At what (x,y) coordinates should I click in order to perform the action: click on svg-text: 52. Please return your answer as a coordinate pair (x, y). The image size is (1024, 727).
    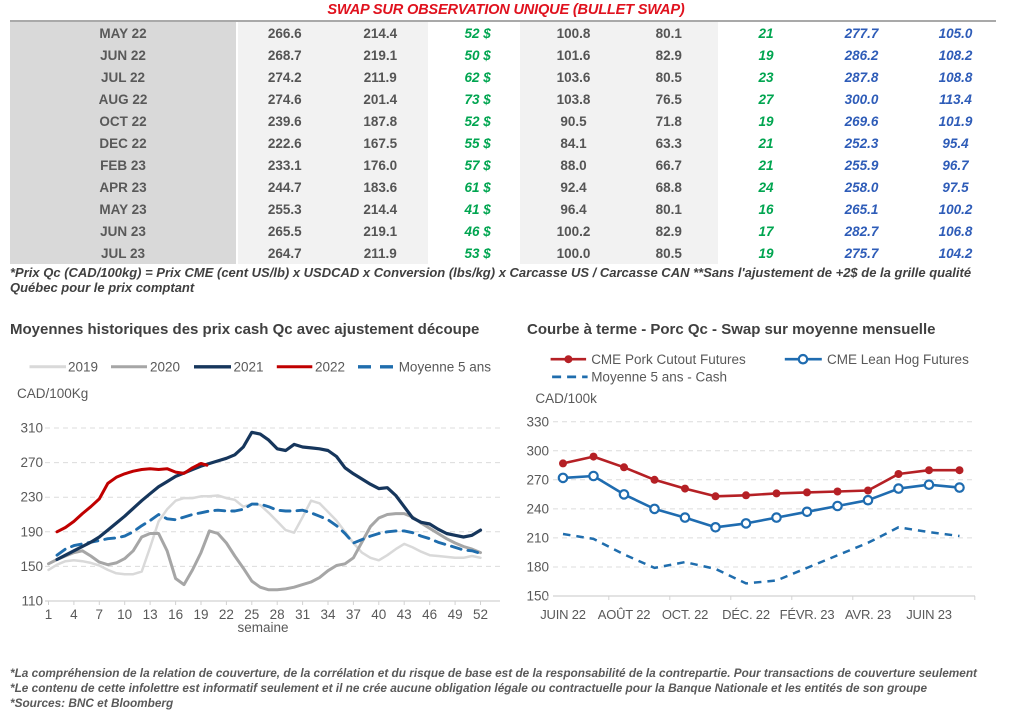
    Looking at the image, I should click on (480, 614).